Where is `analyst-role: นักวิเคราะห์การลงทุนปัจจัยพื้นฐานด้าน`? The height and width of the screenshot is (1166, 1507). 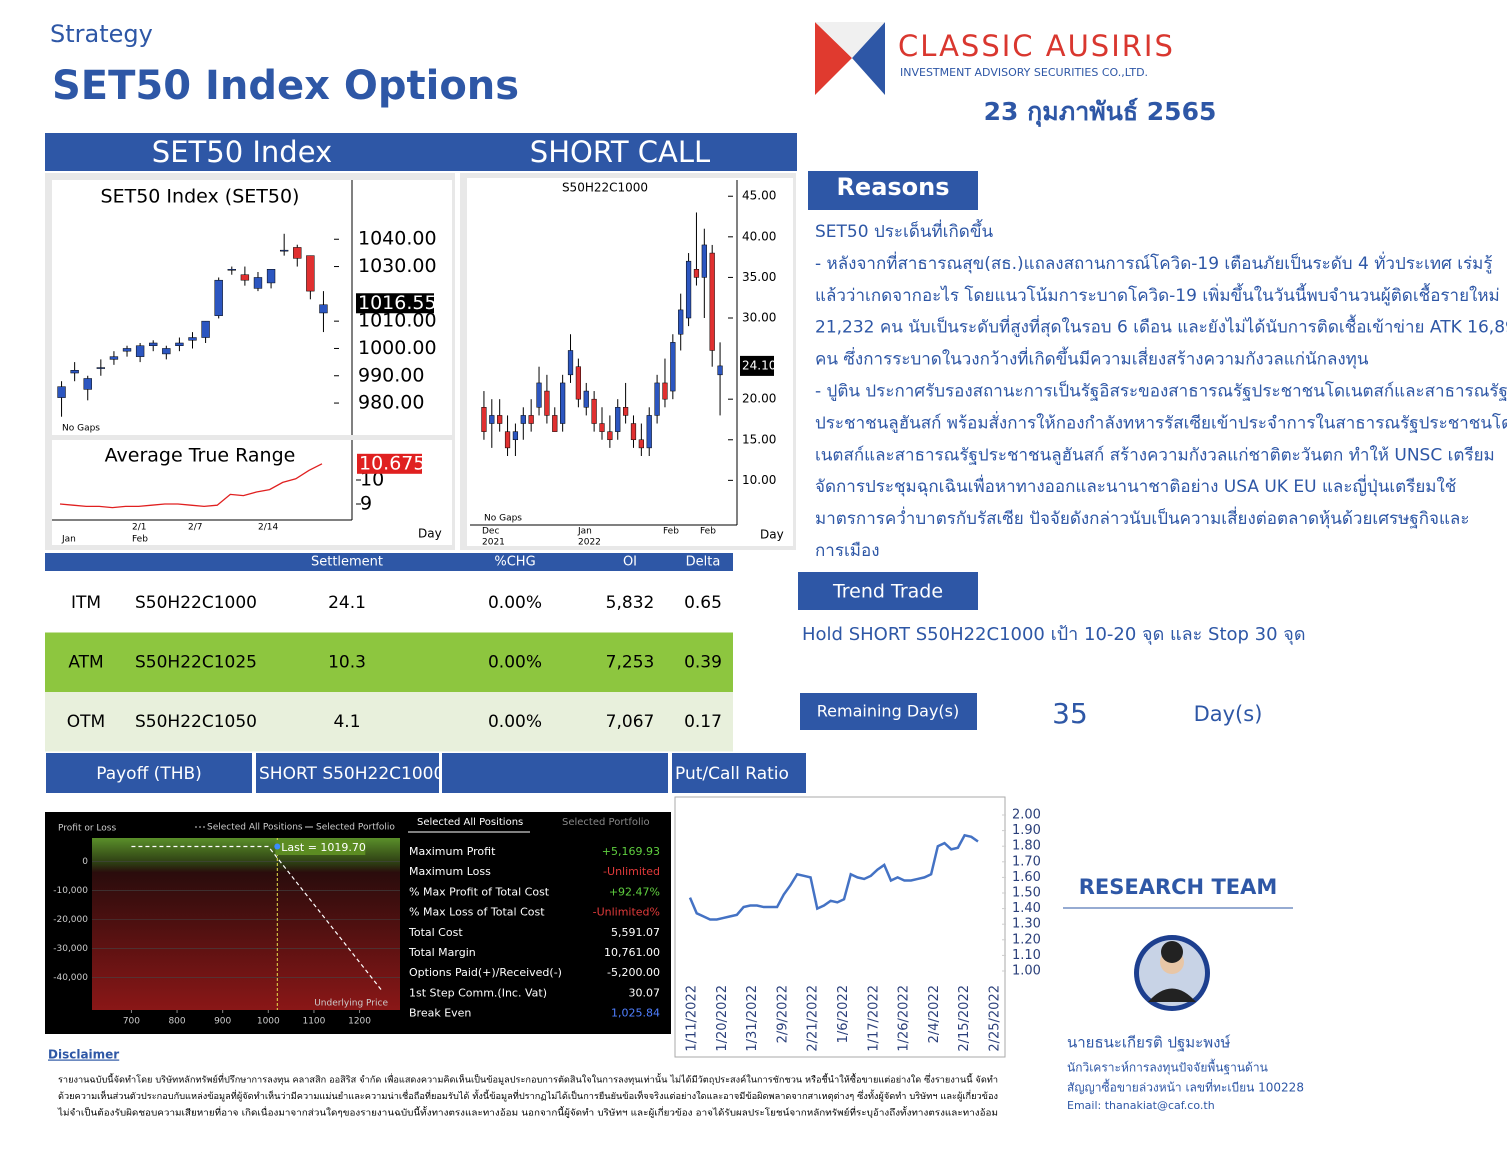
analyst-role: นักวิเคราะห์การลงทุนปัจจัยพื้นฐานด้าน is located at coordinates (1167, 1067).